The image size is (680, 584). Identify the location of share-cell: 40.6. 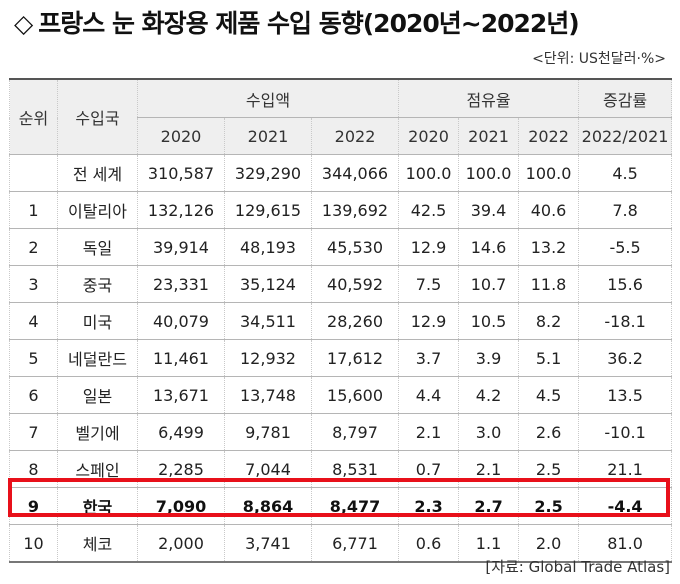
(549, 210).